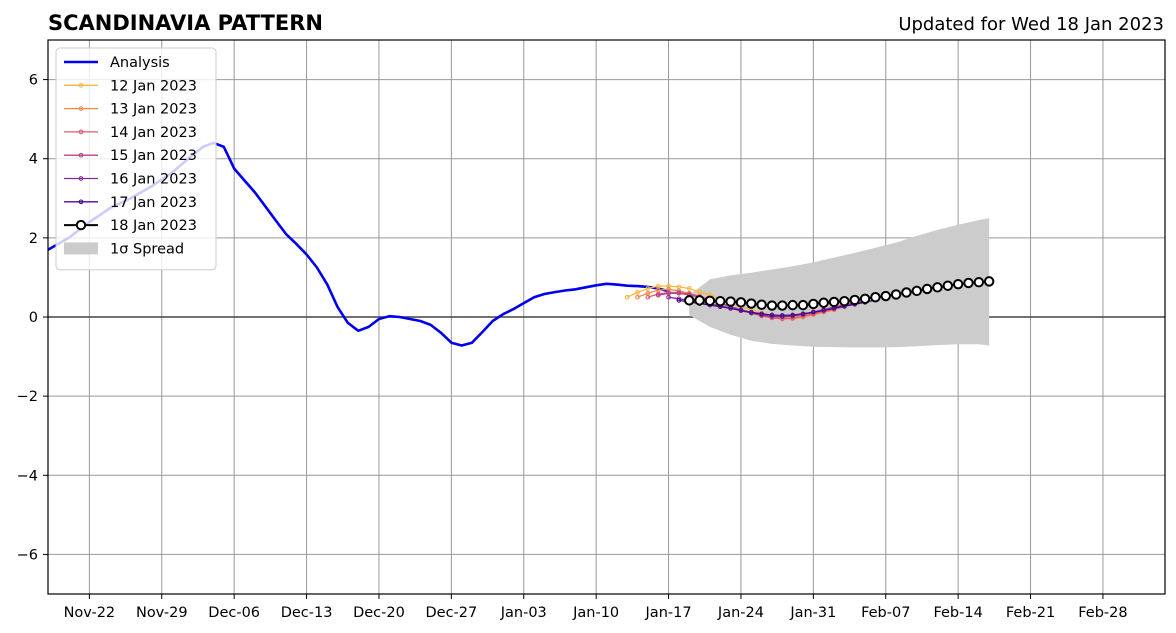 This screenshot has width=1176, height=633. What do you see at coordinates (307, 613) in the screenshot?
I see `x-tick-label: Dec-13` at bounding box center [307, 613].